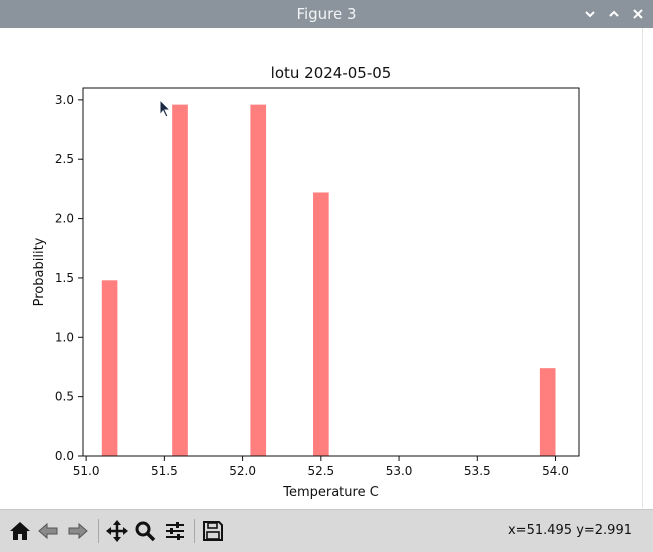 The image size is (653, 552). I want to click on pan-button, so click(117, 531).